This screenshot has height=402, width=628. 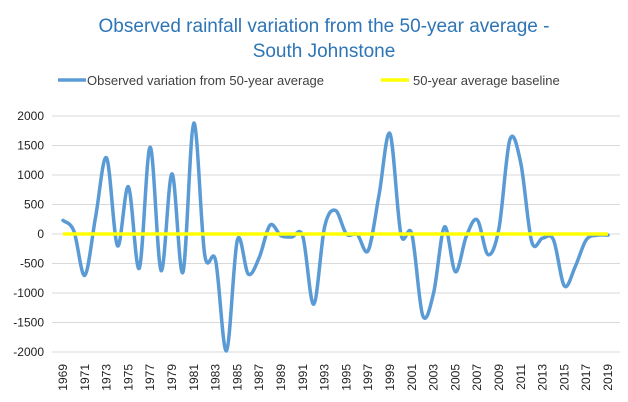 What do you see at coordinates (455, 377) in the screenshot?
I see `x-tick-label: 2005` at bounding box center [455, 377].